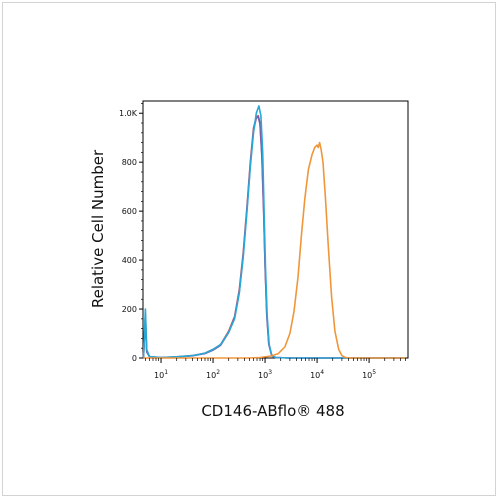  I want to click on y-tick-label: 400, so click(129, 260).